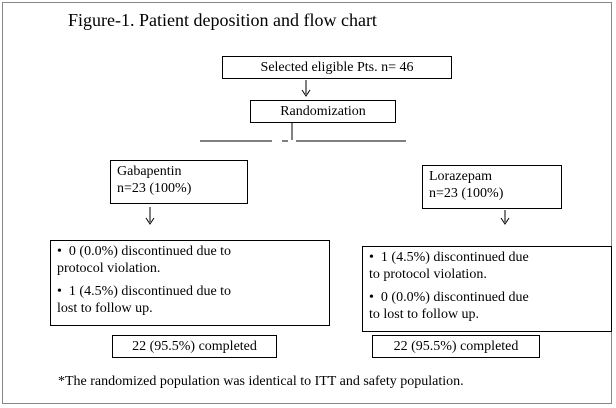 The width and height of the screenshot is (616, 408). What do you see at coordinates (190, 291) in the screenshot?
I see `item-text: 1 (4.5%) discontinued due to` at bounding box center [190, 291].